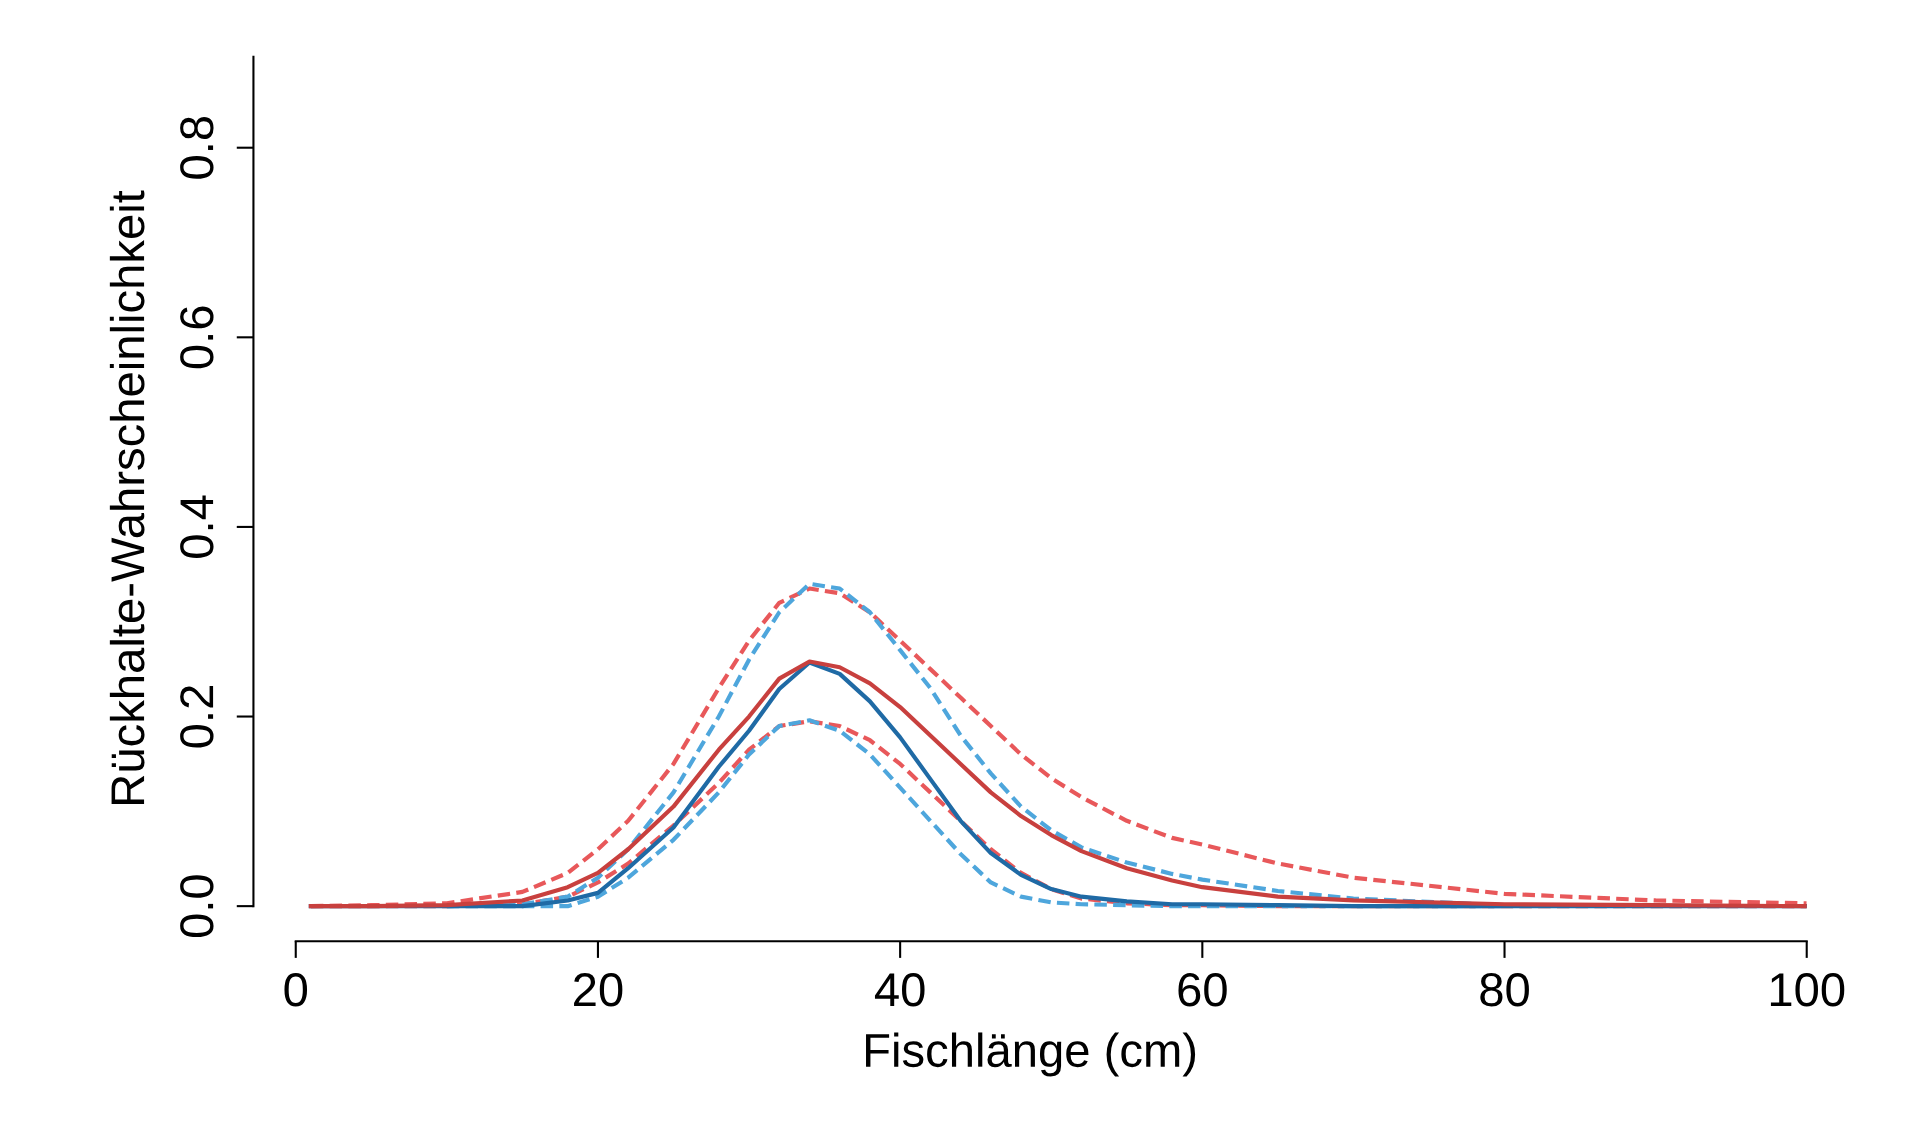 The height and width of the screenshot is (1134, 1920). What do you see at coordinates (1202, 990) in the screenshot?
I see `x-tick-label: 60` at bounding box center [1202, 990].